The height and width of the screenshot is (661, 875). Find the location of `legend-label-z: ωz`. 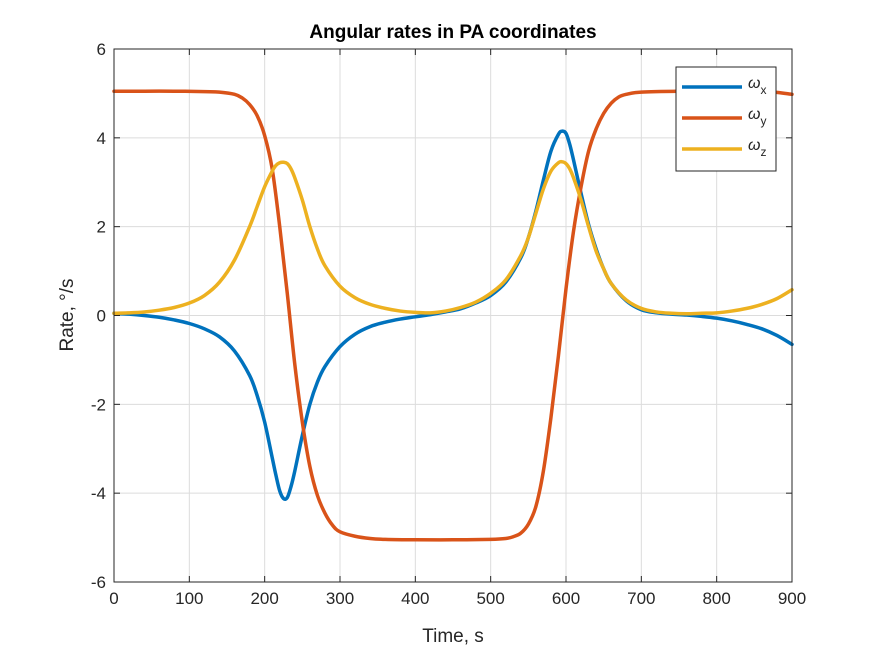

legend-label-z: ωz is located at coordinates (757, 148).